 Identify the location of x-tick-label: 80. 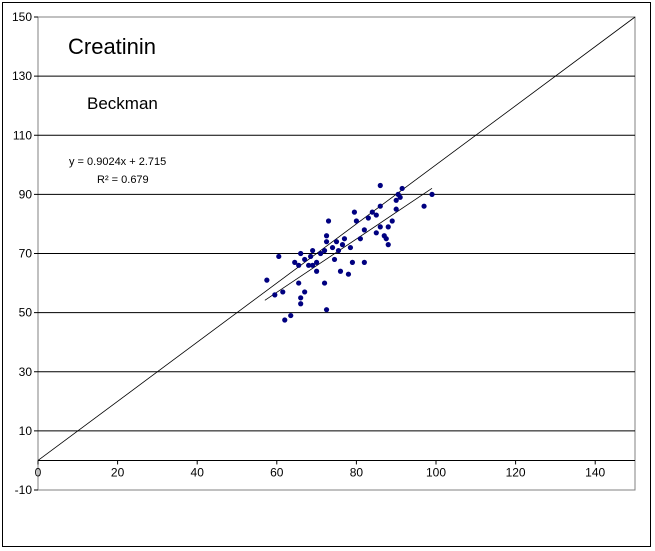
(357, 472).